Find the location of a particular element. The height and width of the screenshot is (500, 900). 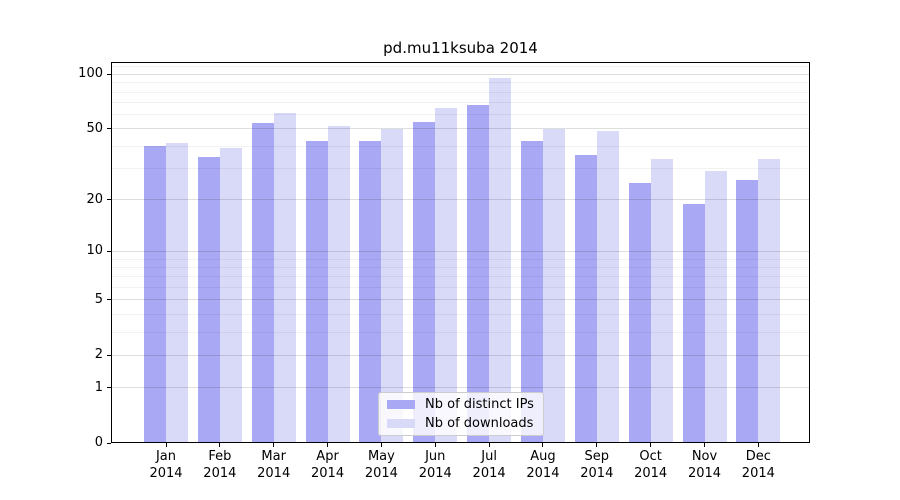

bar-downloads-sep is located at coordinates (607, 286).